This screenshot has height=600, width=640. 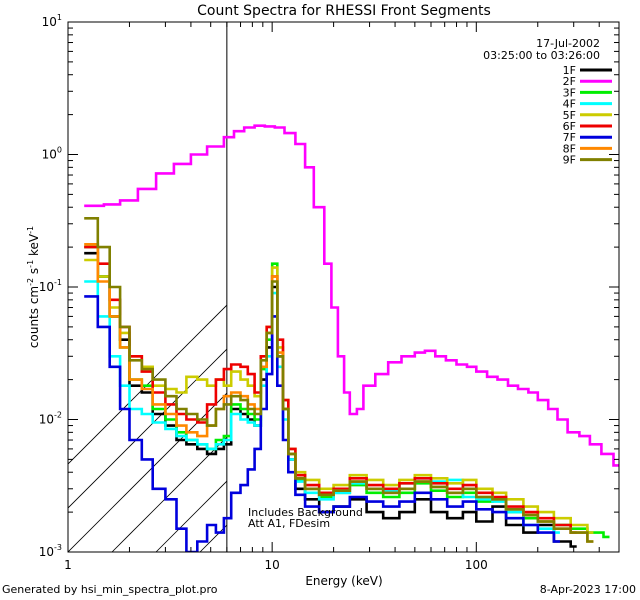 What do you see at coordinates (569, 115) in the screenshot?
I see `legend-label-5F: 5F` at bounding box center [569, 115].